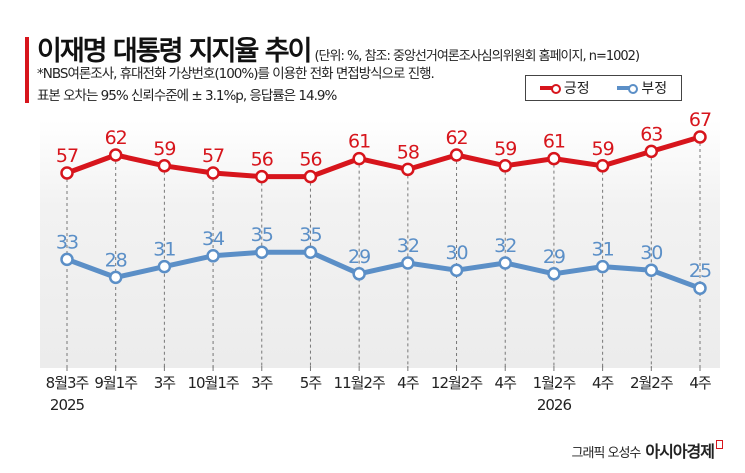  What do you see at coordinates (606, 453) in the screenshot?
I see `credit-text: 그래픽 오성수` at bounding box center [606, 453].